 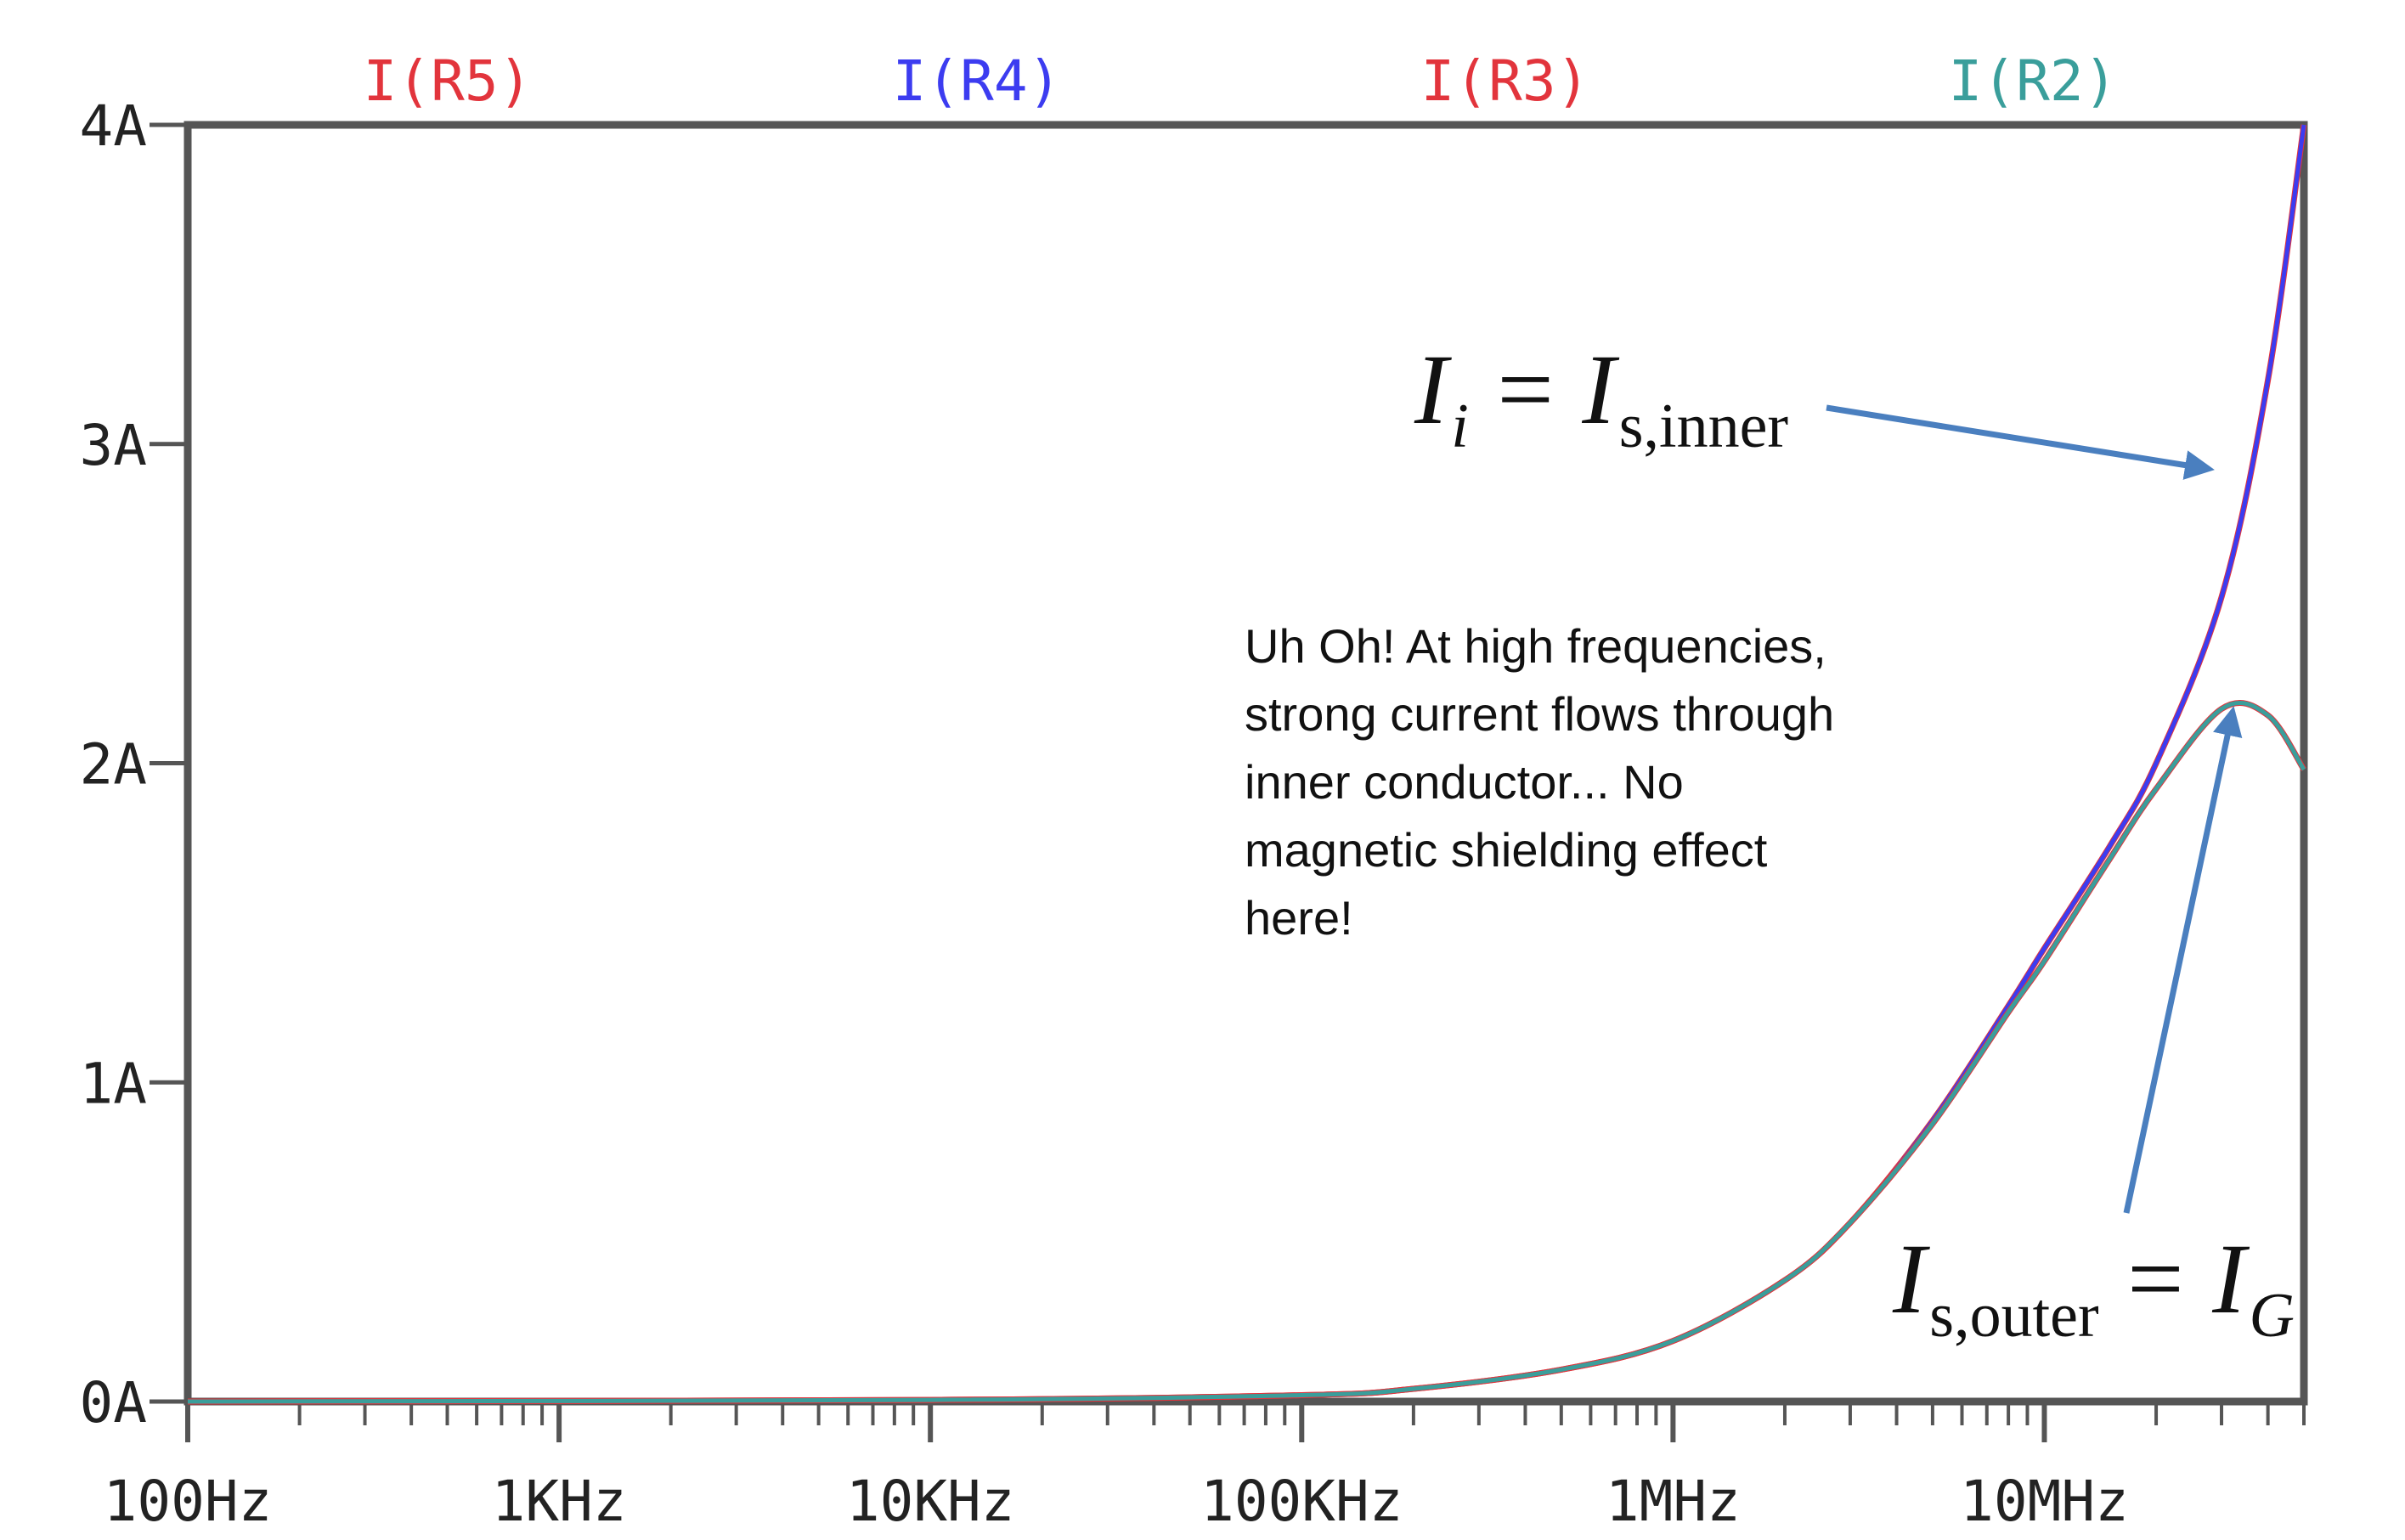 What do you see at coordinates (113, 765) in the screenshot?
I see `y-tick-label: 2A` at bounding box center [113, 765].